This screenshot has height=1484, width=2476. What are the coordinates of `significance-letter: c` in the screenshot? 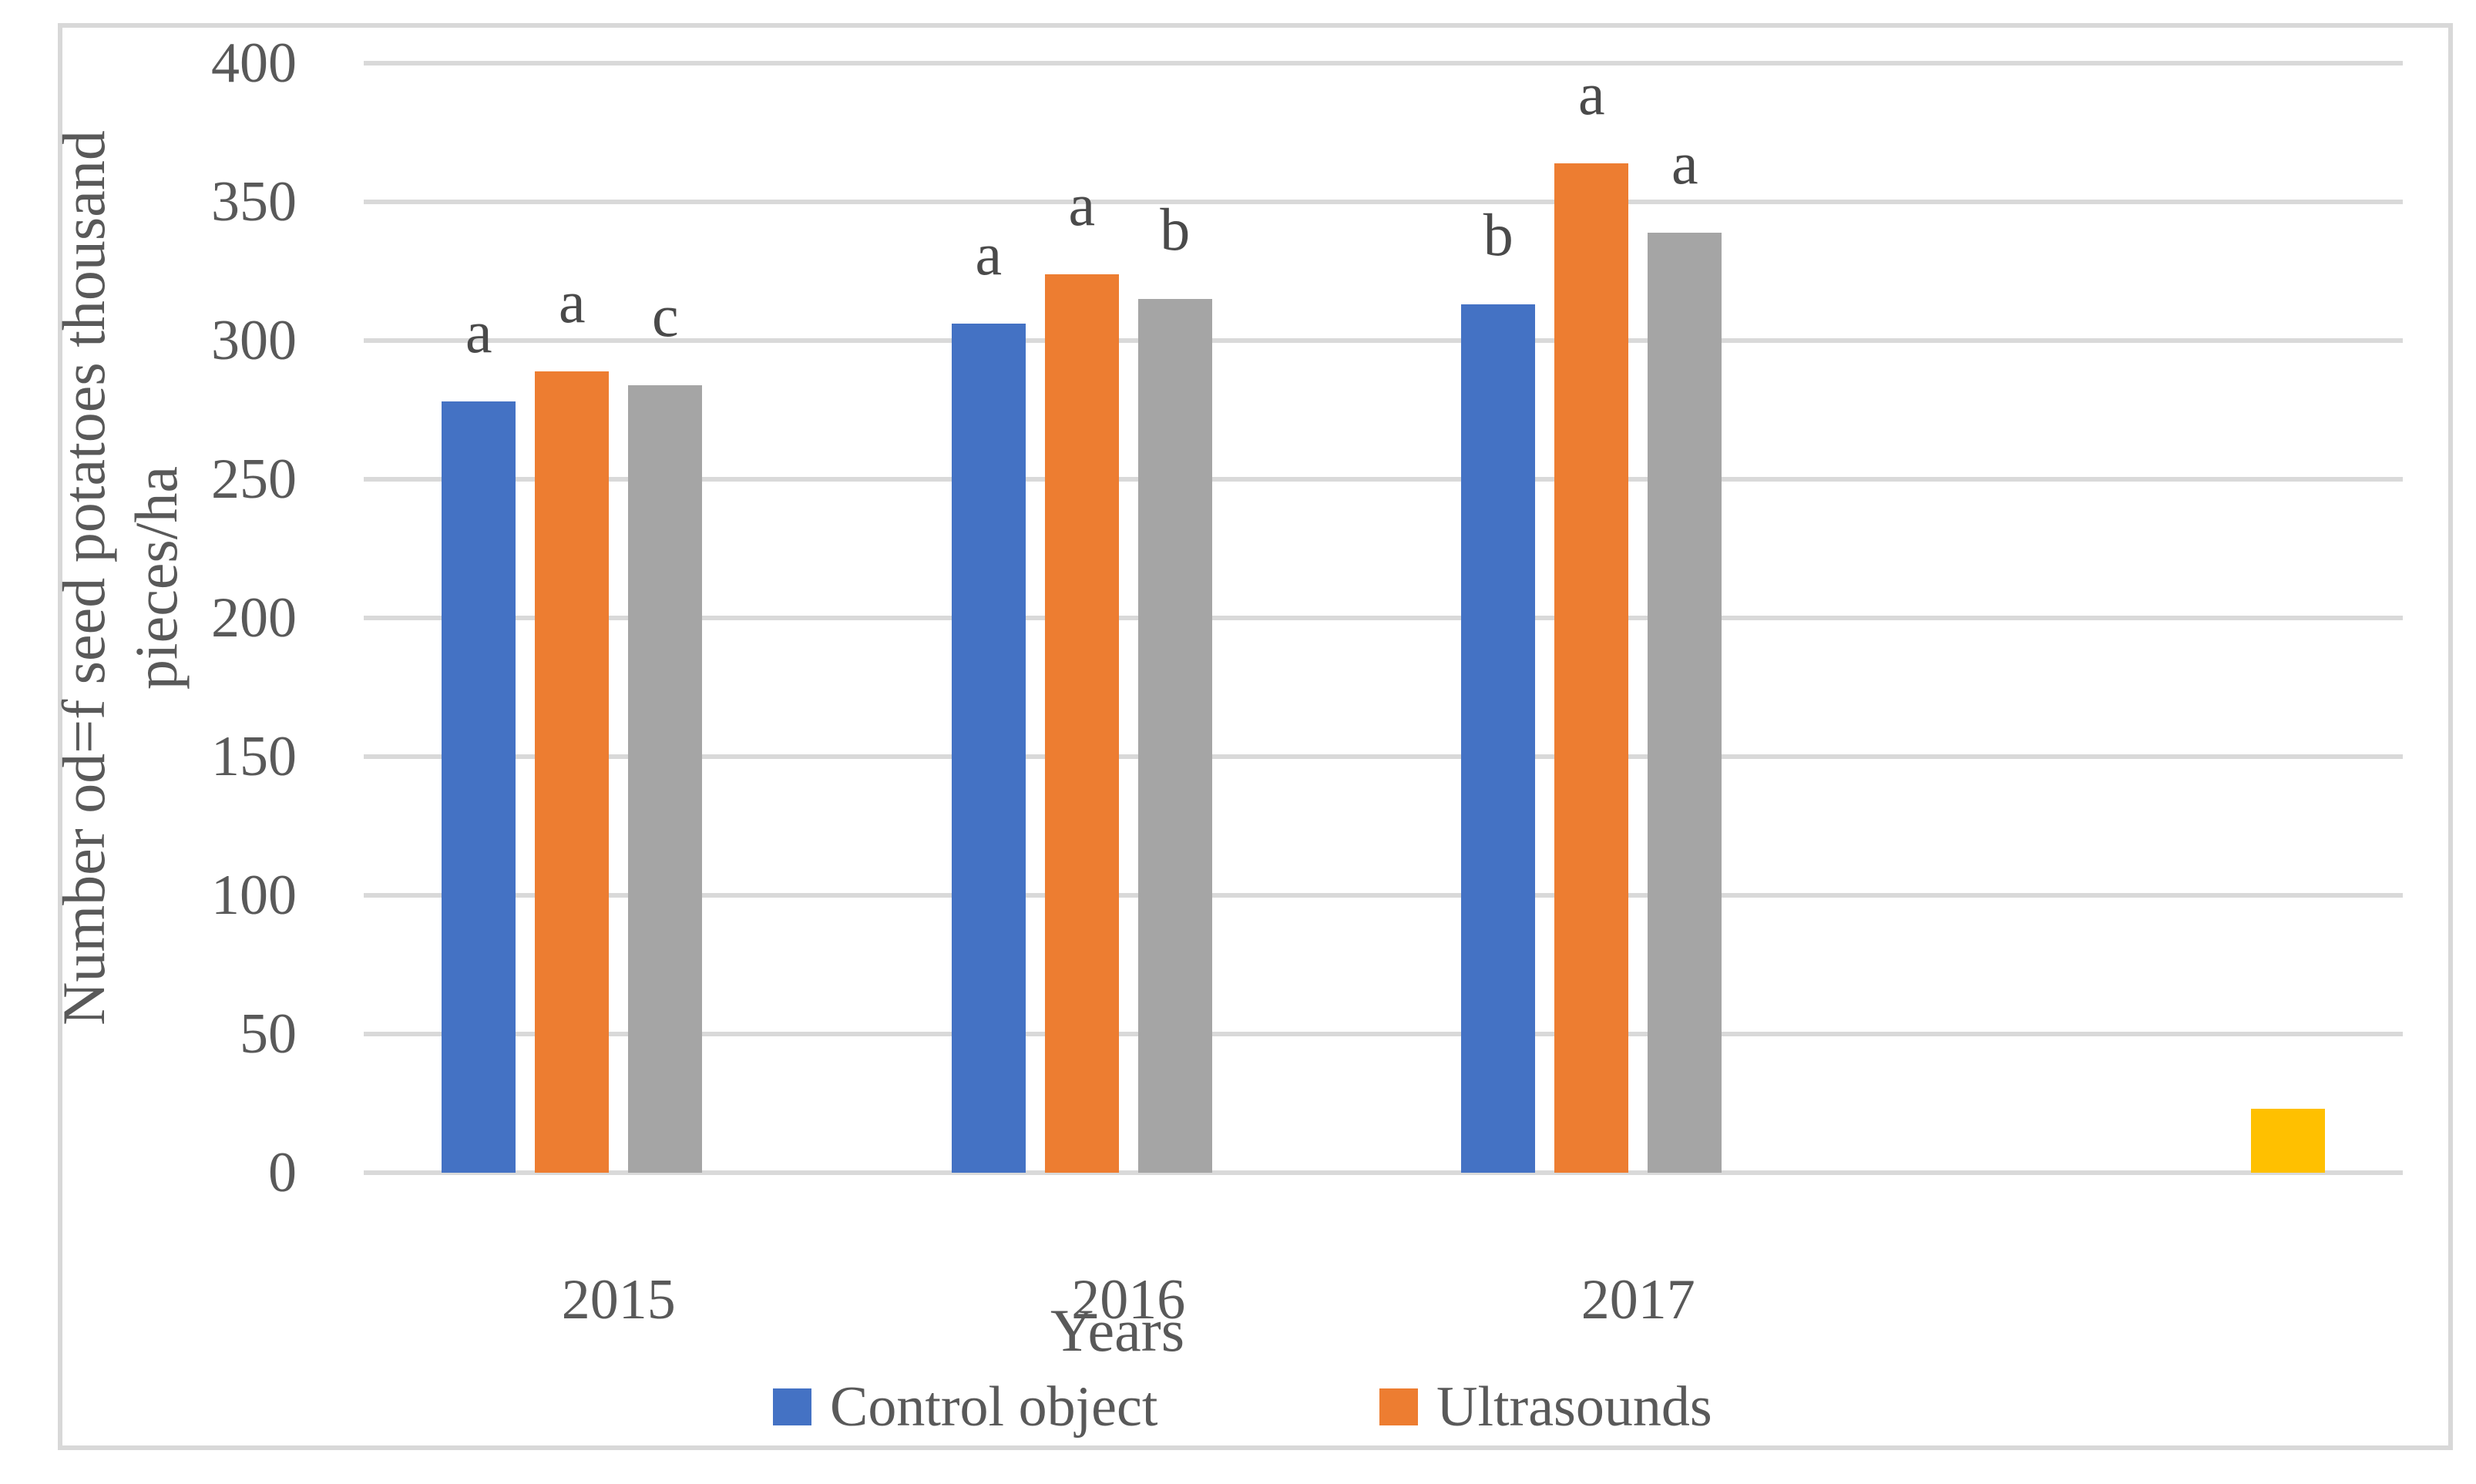 It's located at (665, 315).